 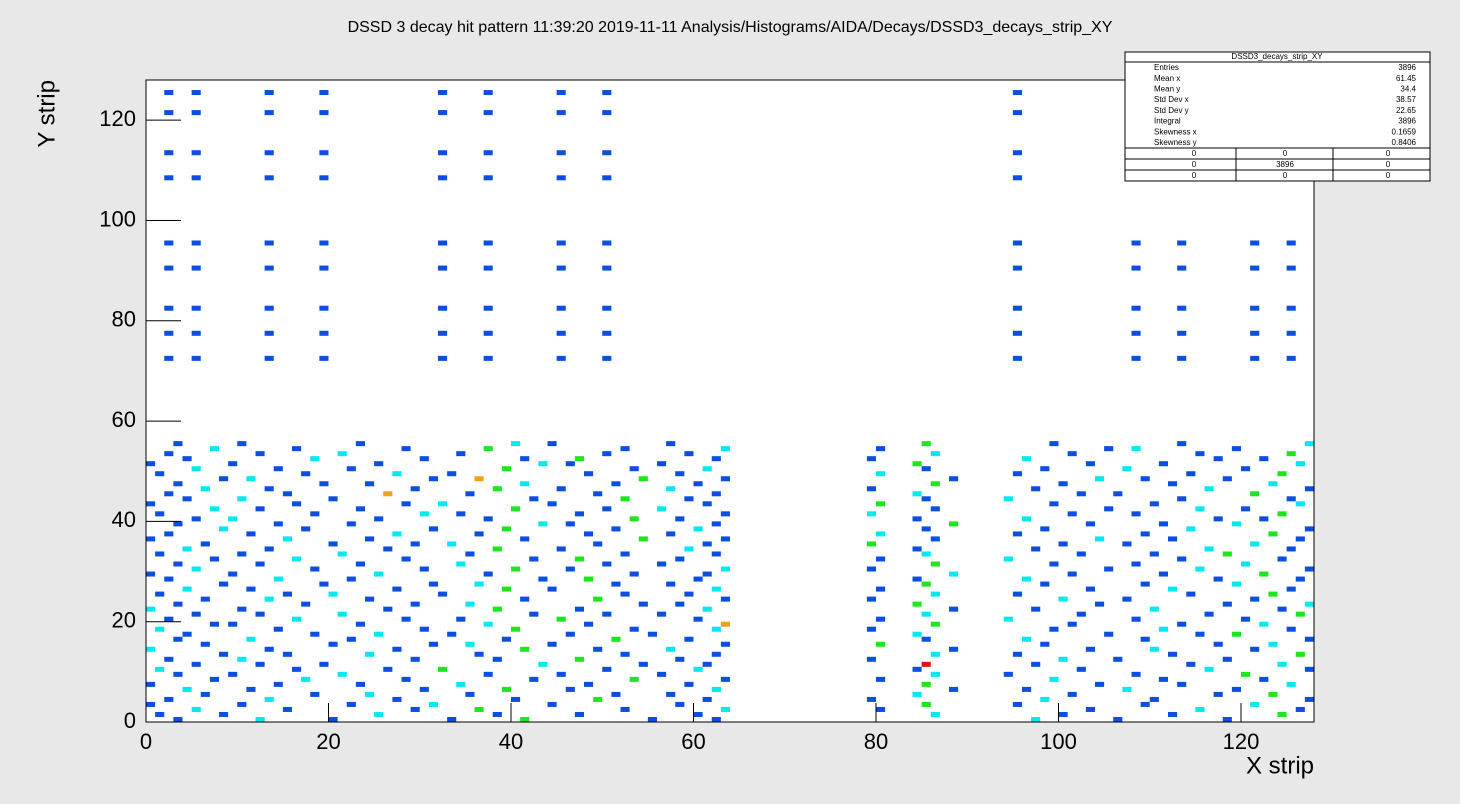 What do you see at coordinates (1167, 89) in the screenshot?
I see `stats-label: Mean y` at bounding box center [1167, 89].